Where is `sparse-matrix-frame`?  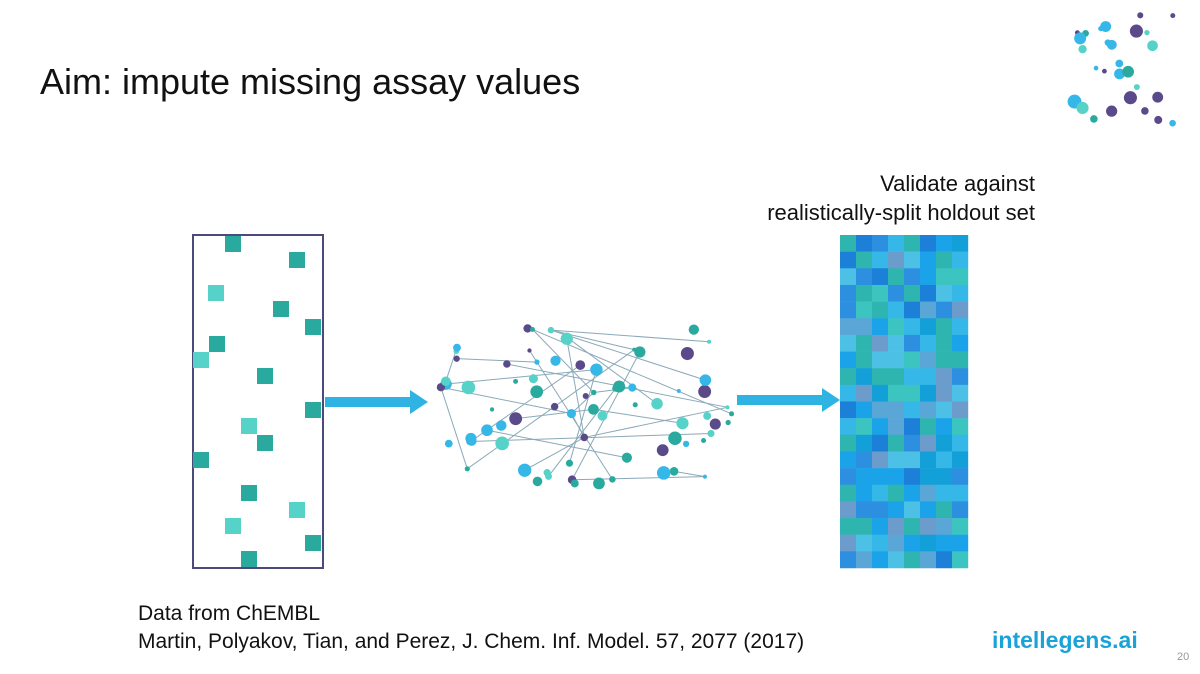
sparse-matrix-frame is located at coordinates (258, 401).